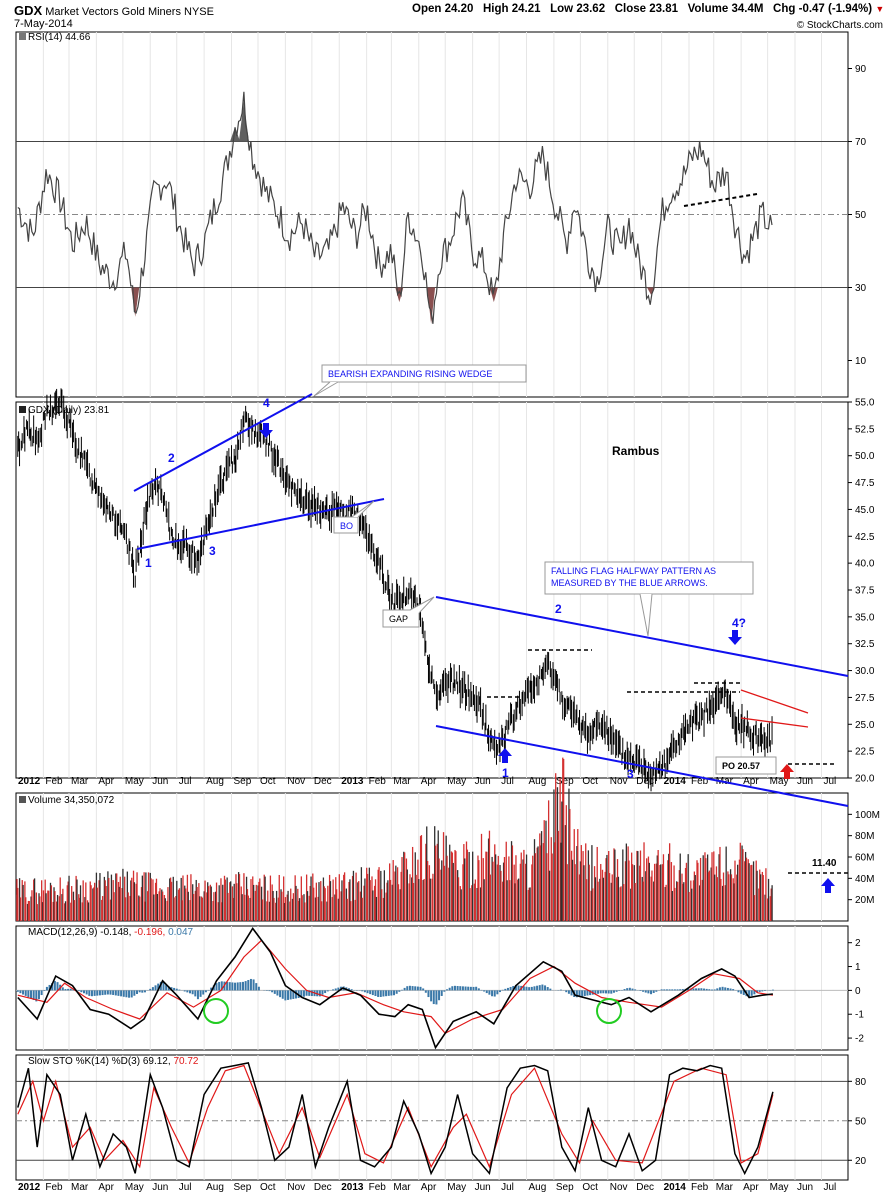  Describe the element at coordinates (493, 295) in the screenshot. I see `rsi-oversold-fill` at that location.